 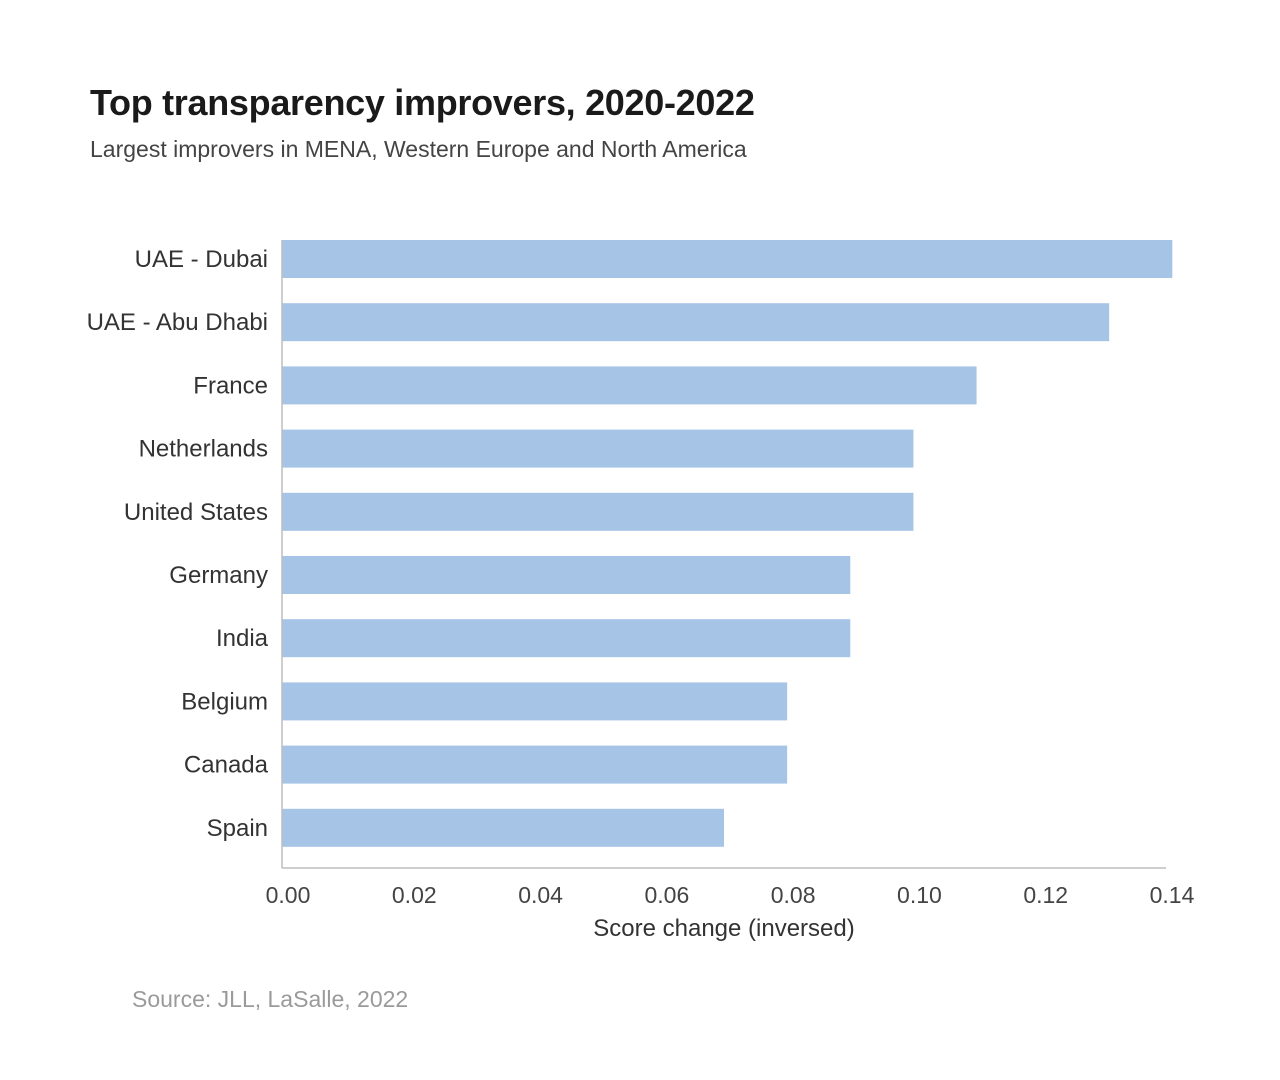 What do you see at coordinates (723, 928) in the screenshot?
I see `x-axis-title: Score change (inversed)` at bounding box center [723, 928].